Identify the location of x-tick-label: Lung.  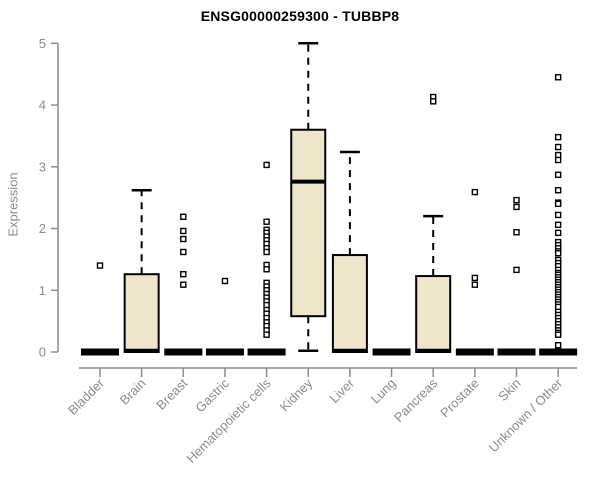
(383, 391).